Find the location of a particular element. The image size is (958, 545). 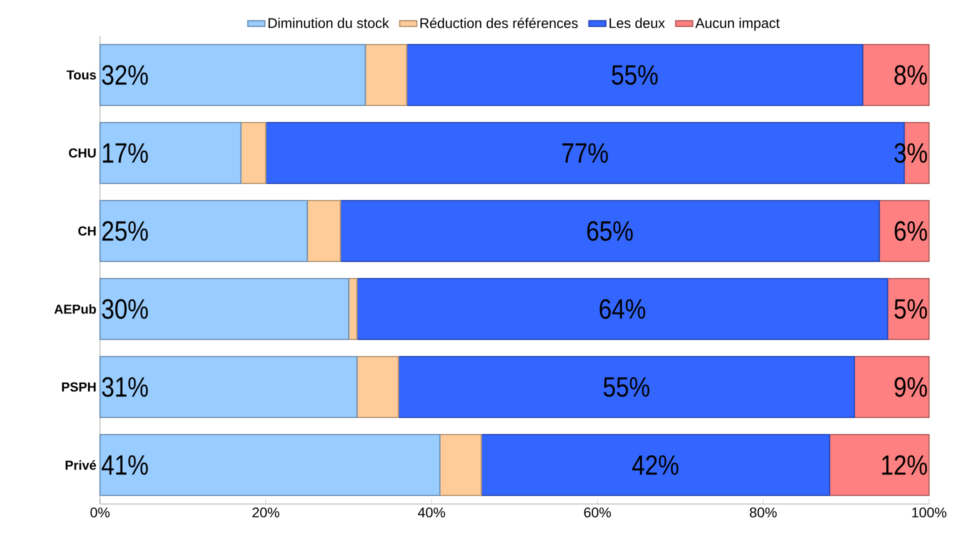

data-label: 30% is located at coordinates (125, 309).